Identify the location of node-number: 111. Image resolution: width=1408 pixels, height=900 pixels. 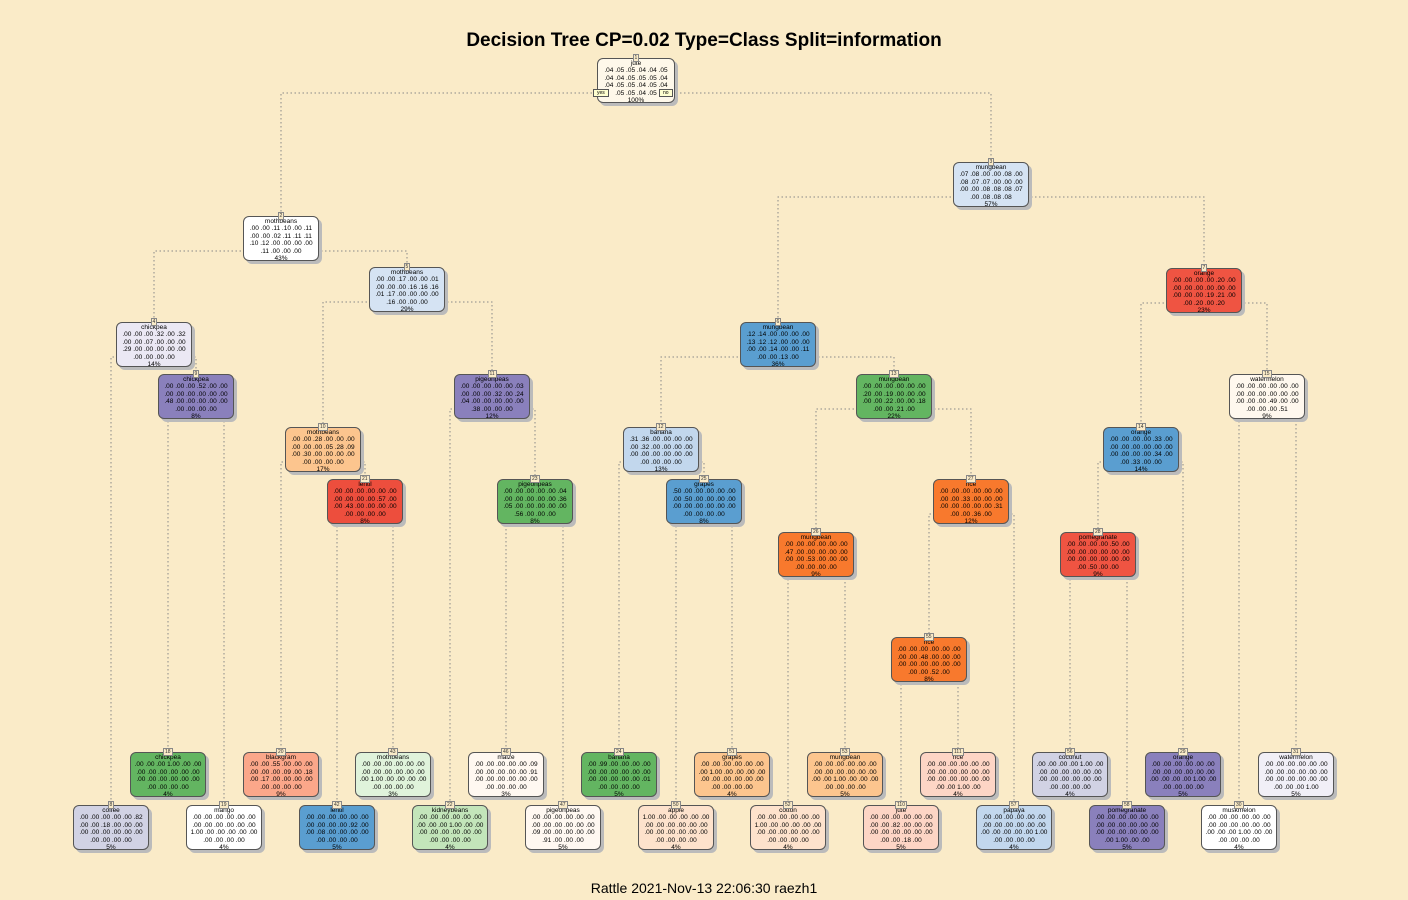
(958, 752).